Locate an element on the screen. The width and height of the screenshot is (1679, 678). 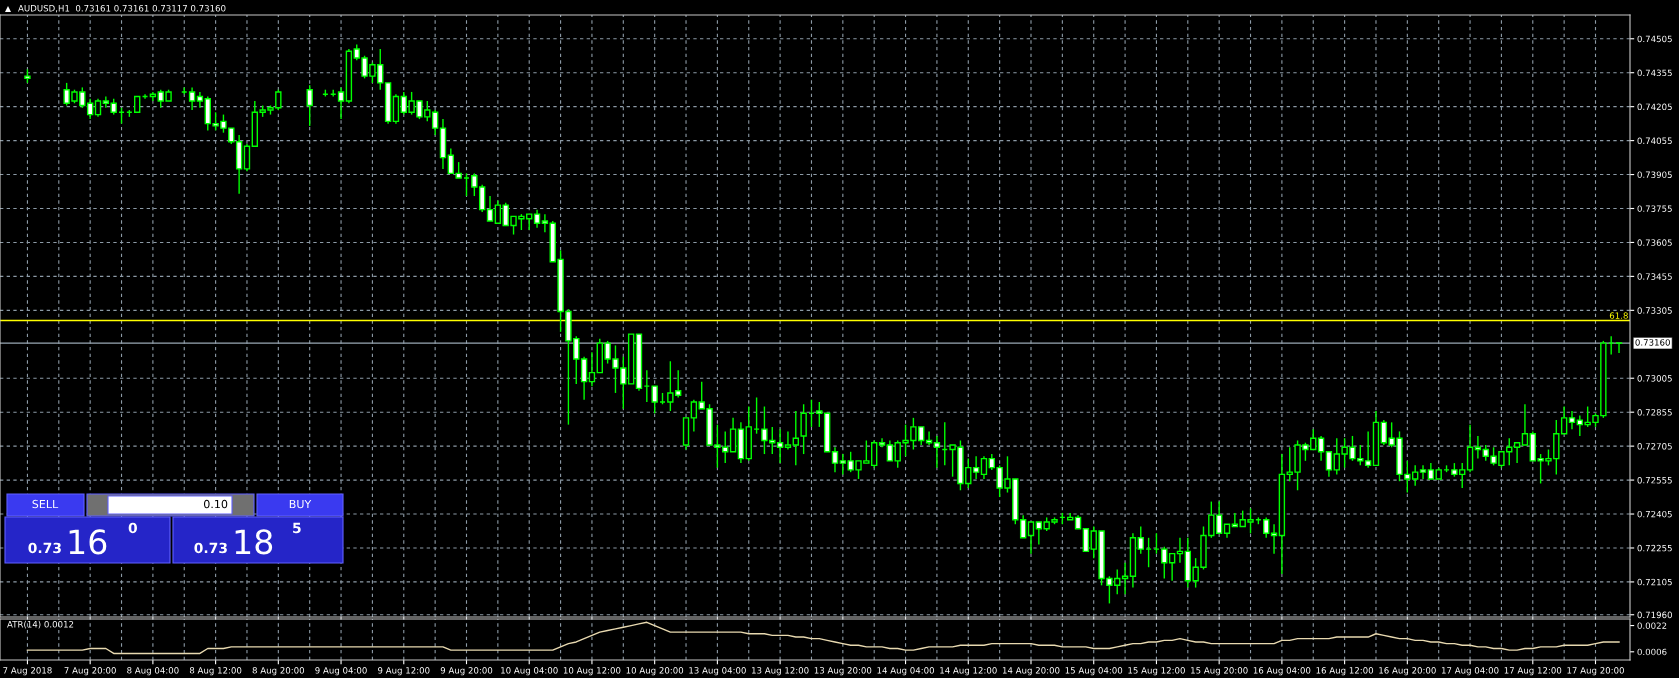
ref-line-label: 0.73160 is located at coordinates (1652, 342).